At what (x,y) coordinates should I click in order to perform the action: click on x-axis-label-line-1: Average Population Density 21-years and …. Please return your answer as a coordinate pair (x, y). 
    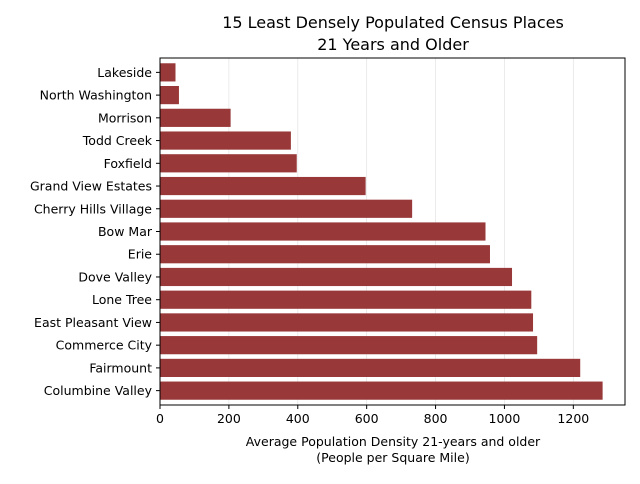
    Looking at the image, I should click on (393, 441).